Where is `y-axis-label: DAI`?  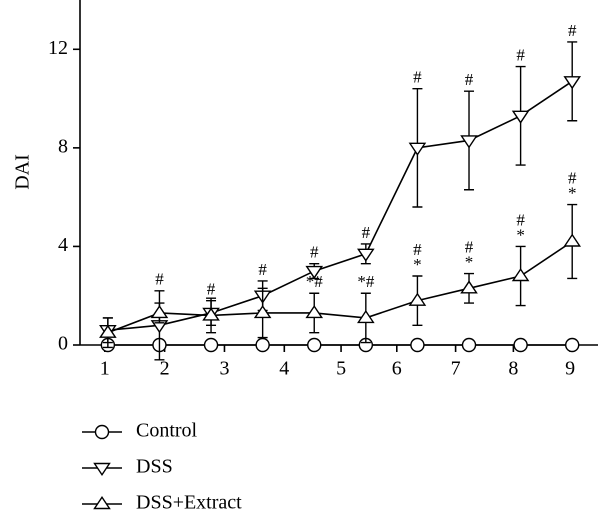 y-axis-label: DAI is located at coordinates (23, 172).